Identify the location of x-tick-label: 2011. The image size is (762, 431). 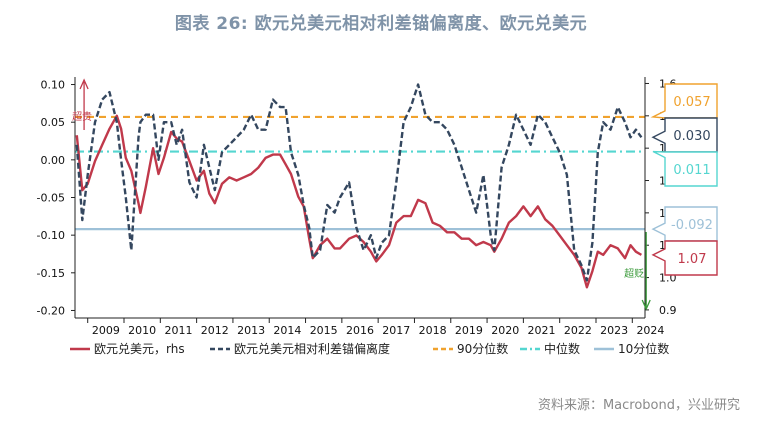
(178, 330).